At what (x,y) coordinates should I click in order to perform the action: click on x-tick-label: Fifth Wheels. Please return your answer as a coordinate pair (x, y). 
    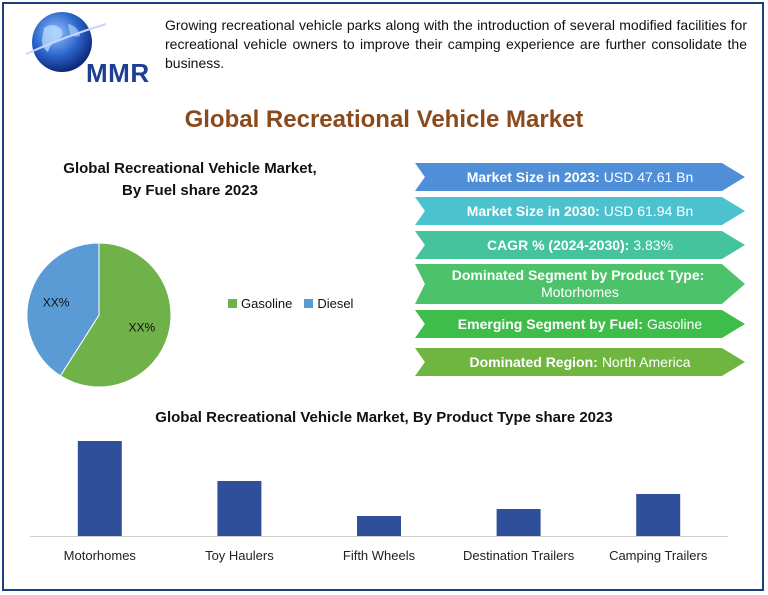
    Looking at the image, I should click on (379, 555).